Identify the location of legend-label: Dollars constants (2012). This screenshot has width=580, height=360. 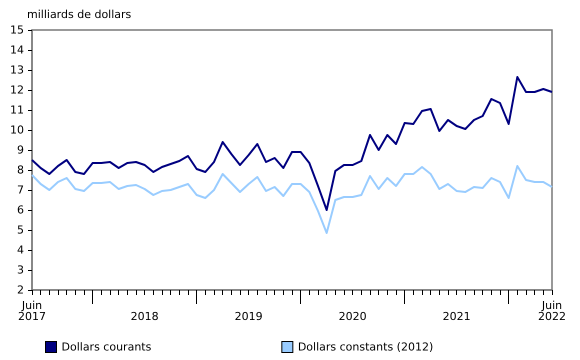
(366, 347).